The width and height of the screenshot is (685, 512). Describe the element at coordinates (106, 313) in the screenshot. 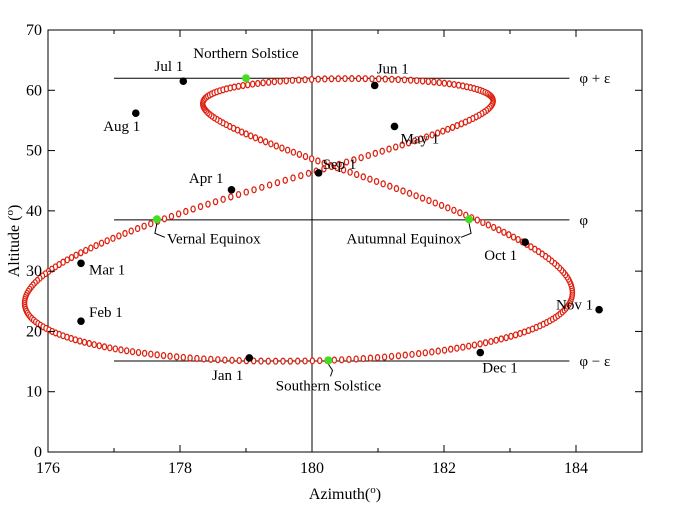

I see `month-label: Feb 1` at that location.